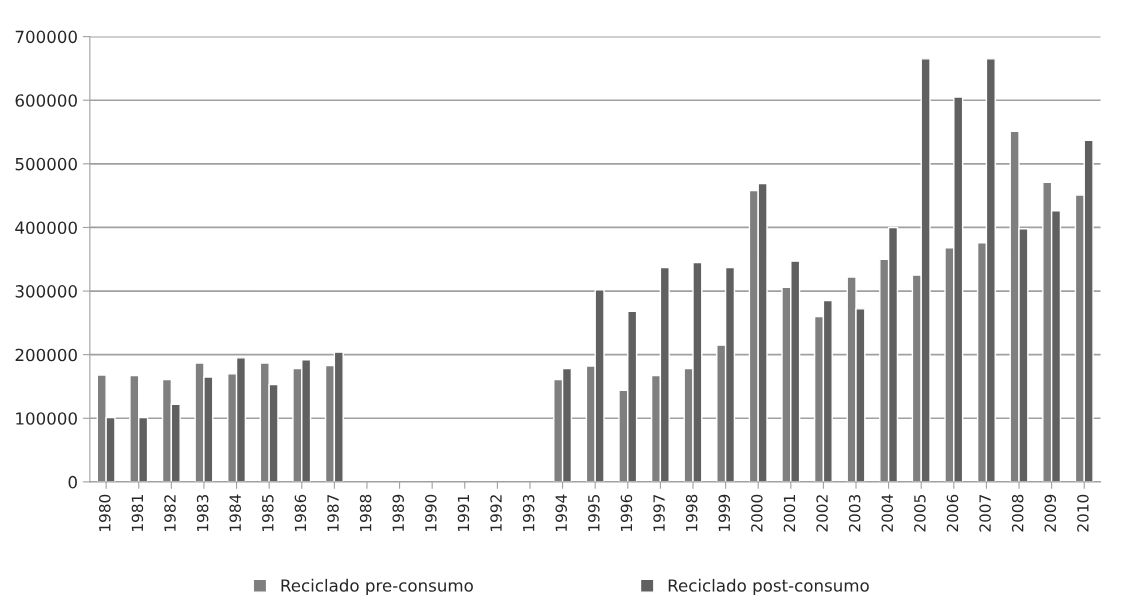 Image resolution: width=1123 pixels, height=610 pixels. Describe the element at coordinates (170, 513) in the screenshot. I see `x-tick-label: 1982` at that location.